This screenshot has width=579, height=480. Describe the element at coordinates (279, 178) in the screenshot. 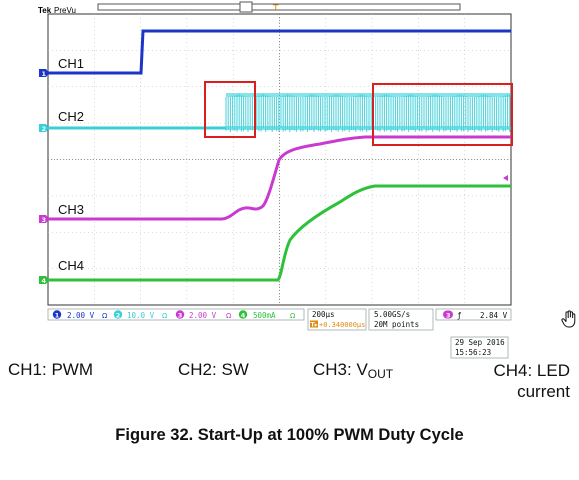

I see `ch3-waveform` at that location.